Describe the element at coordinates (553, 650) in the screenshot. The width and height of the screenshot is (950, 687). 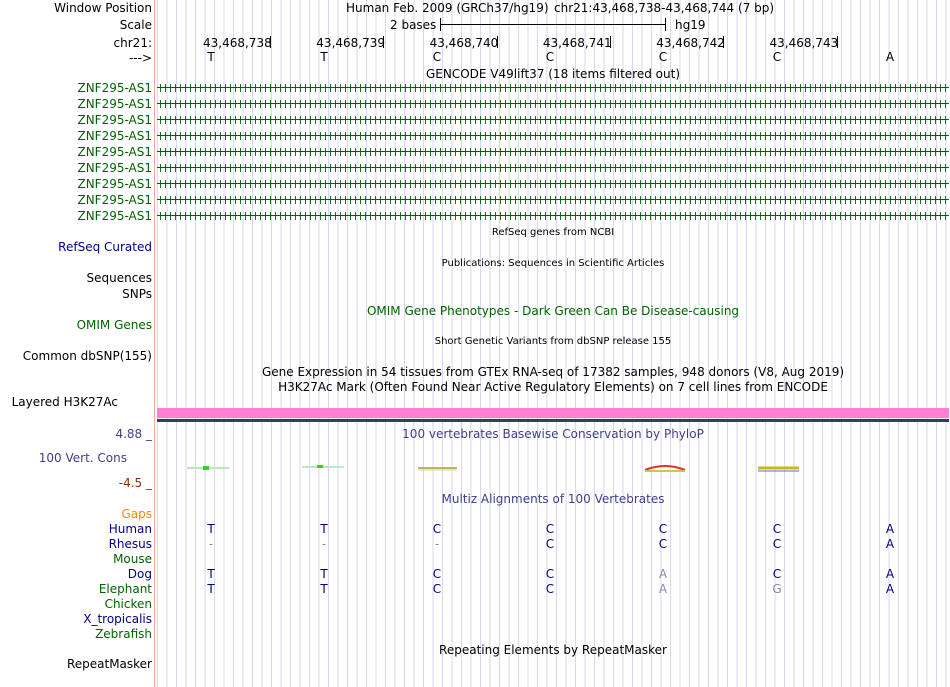
I see `repeatmasker-track-title: Repeating Elements by RepeatMasker` at that location.